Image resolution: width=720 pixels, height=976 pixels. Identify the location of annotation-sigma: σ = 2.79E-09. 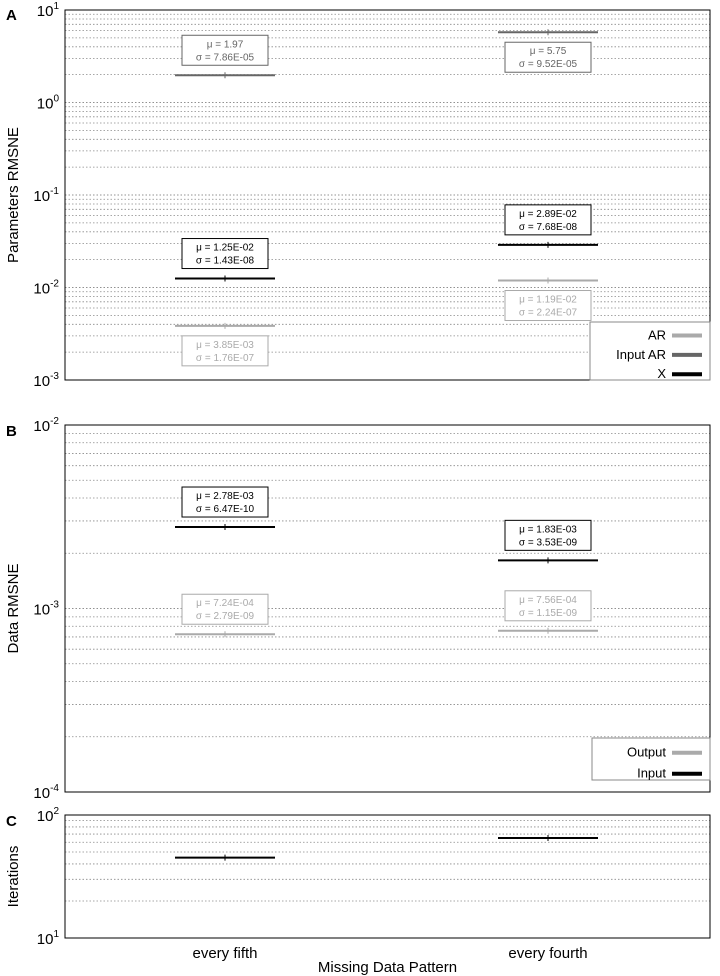
(225, 616).